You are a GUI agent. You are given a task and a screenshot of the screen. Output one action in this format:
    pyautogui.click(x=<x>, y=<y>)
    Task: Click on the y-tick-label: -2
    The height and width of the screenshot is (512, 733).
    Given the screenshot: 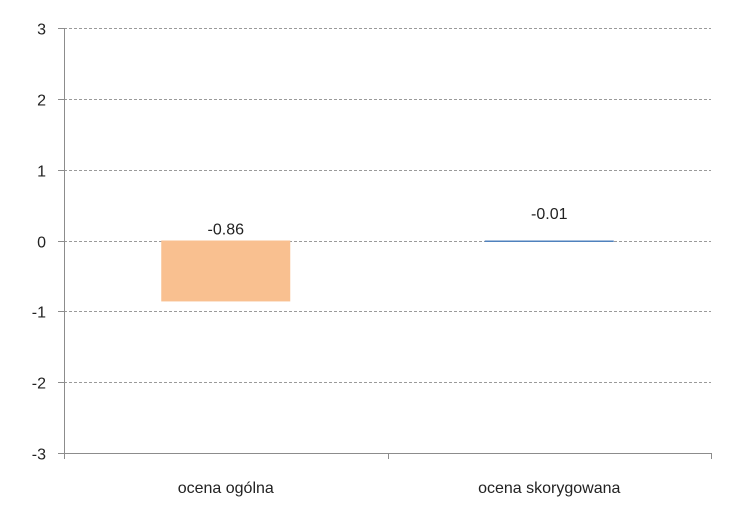 What is the action you would take?
    pyautogui.click(x=39, y=384)
    